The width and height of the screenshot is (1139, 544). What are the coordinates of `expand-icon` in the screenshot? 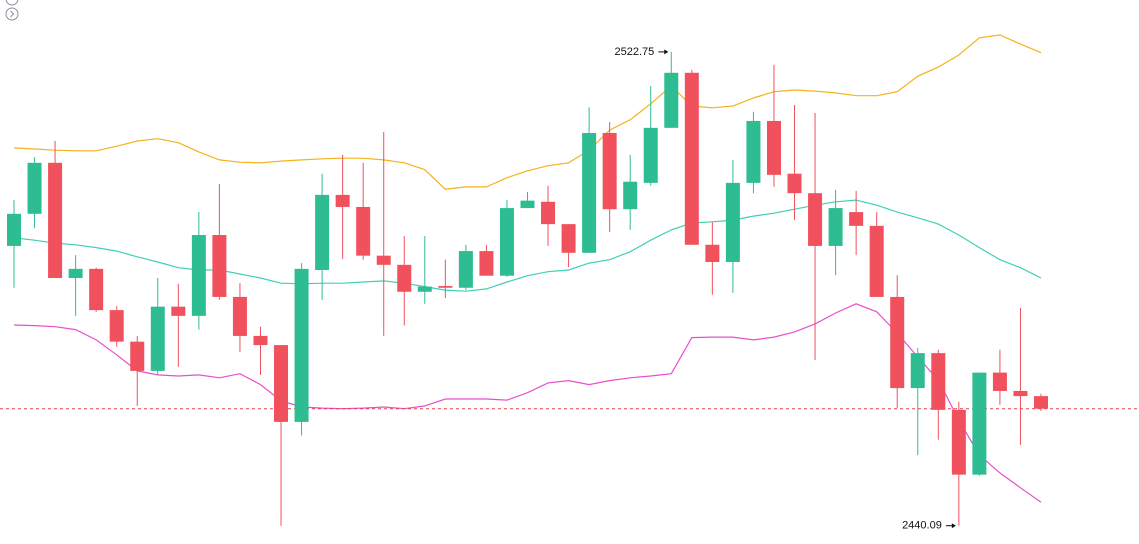 It's located at (12, 14).